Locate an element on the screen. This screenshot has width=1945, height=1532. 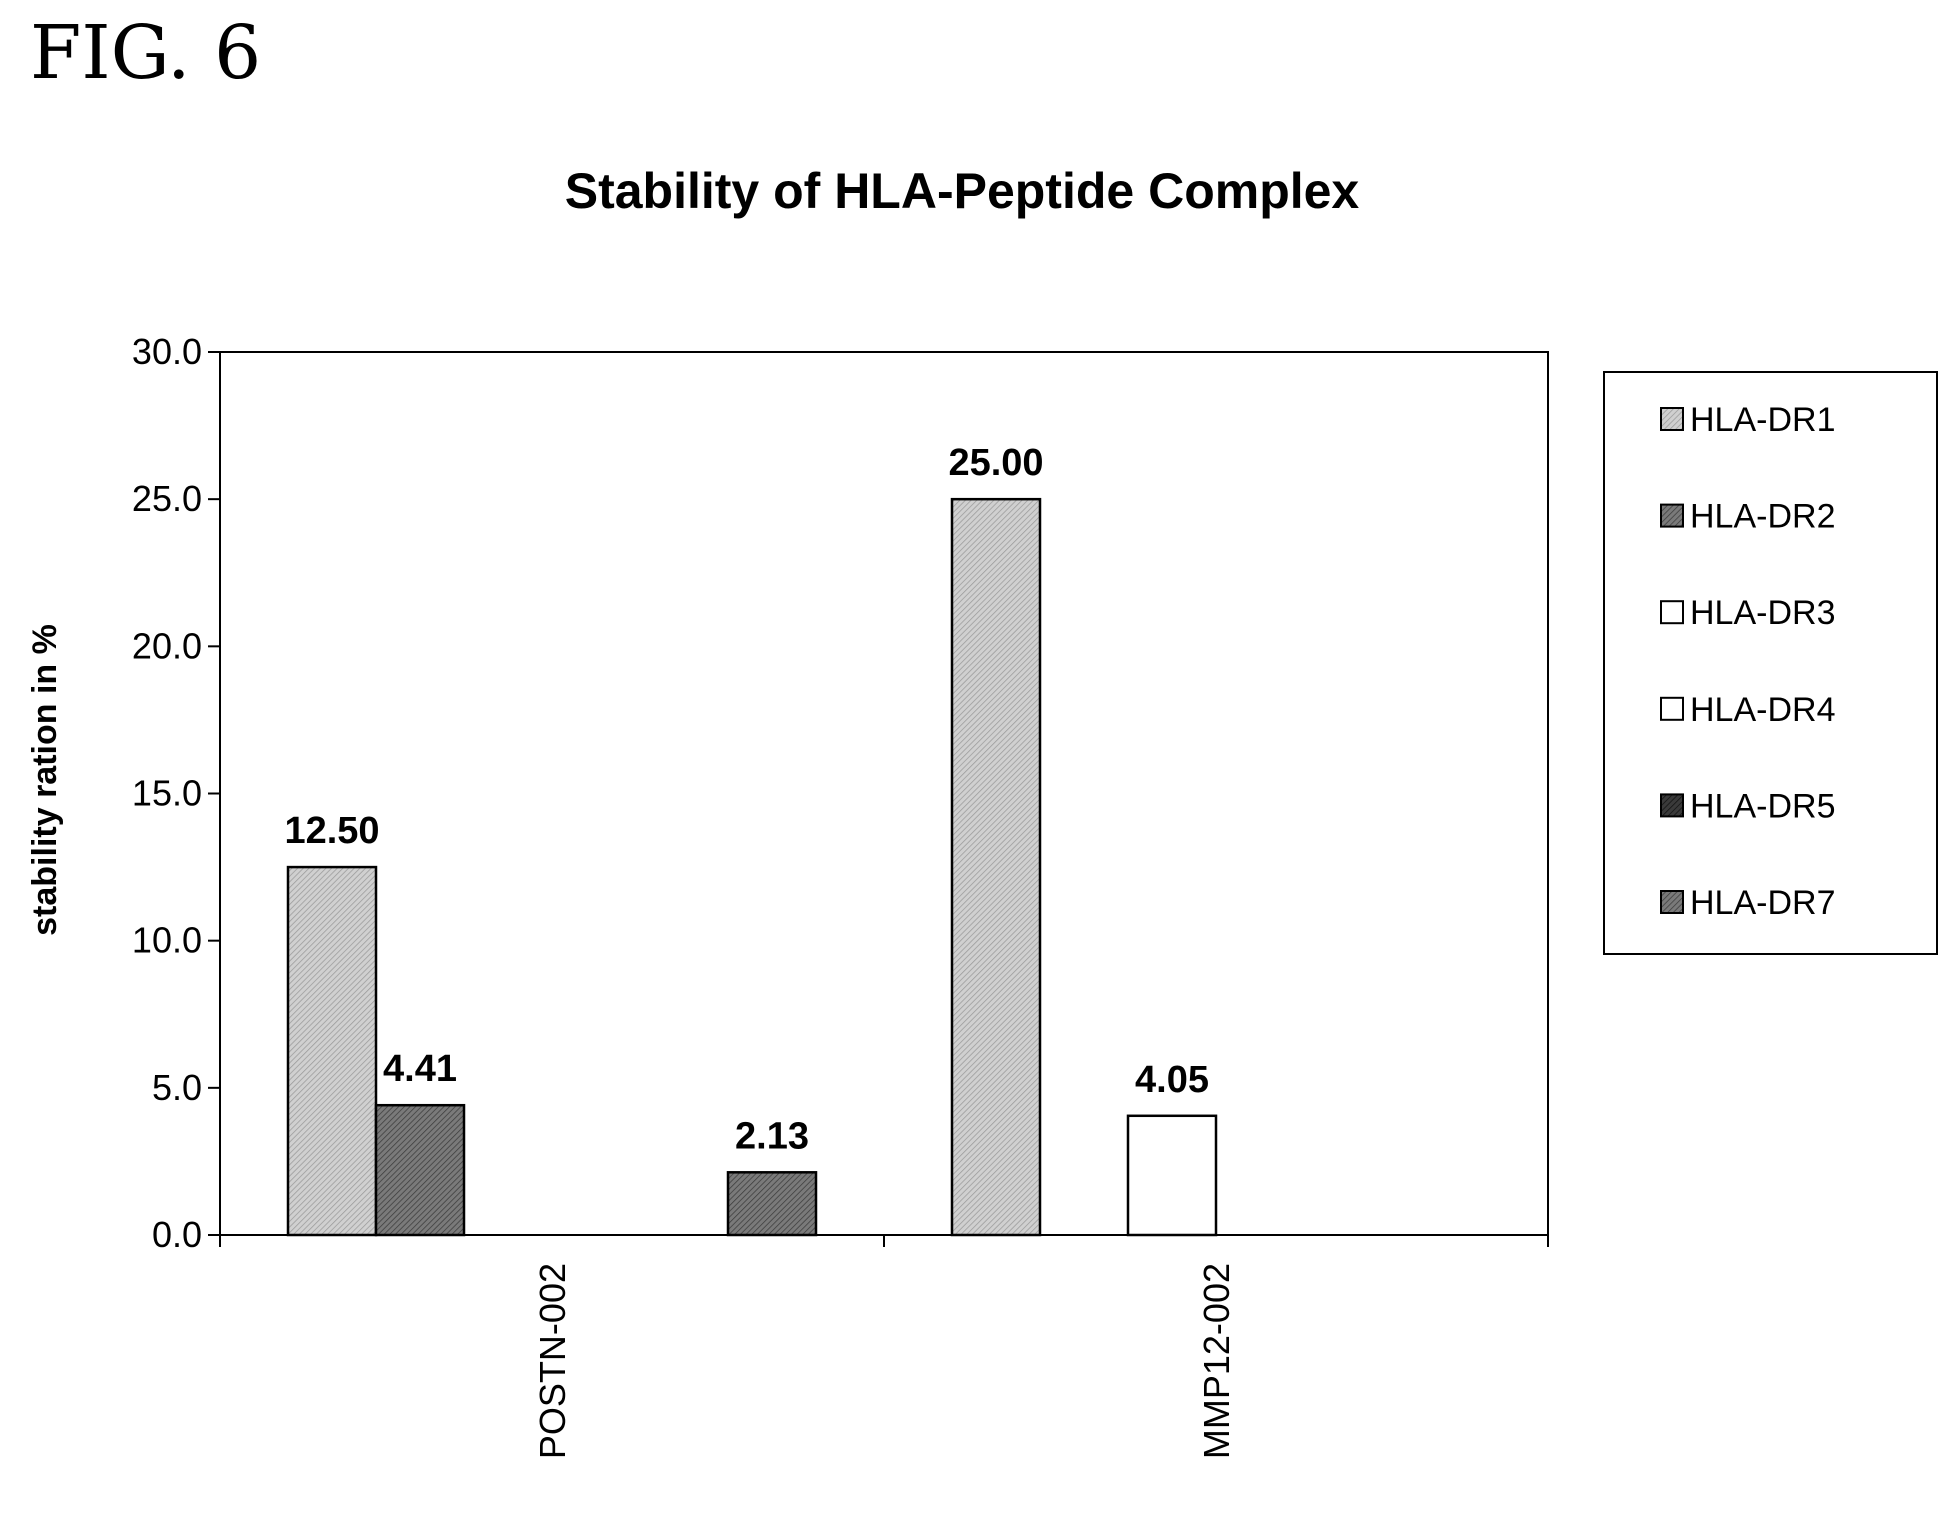
data-label: 4.41 is located at coordinates (420, 1069).